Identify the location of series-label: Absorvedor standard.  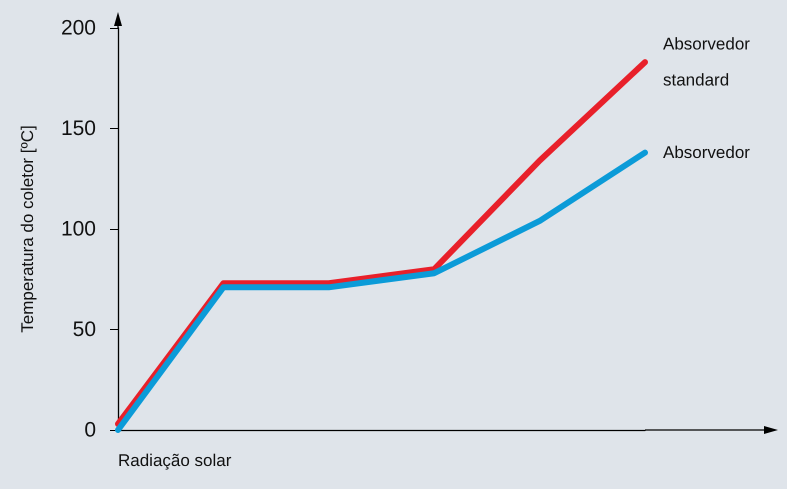
(709, 62).